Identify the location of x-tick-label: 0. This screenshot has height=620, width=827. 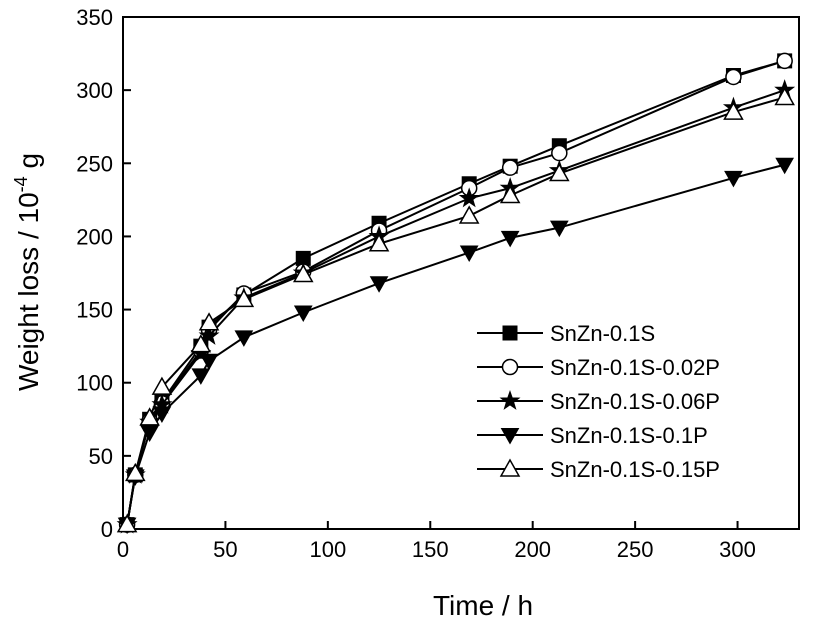
(123, 549).